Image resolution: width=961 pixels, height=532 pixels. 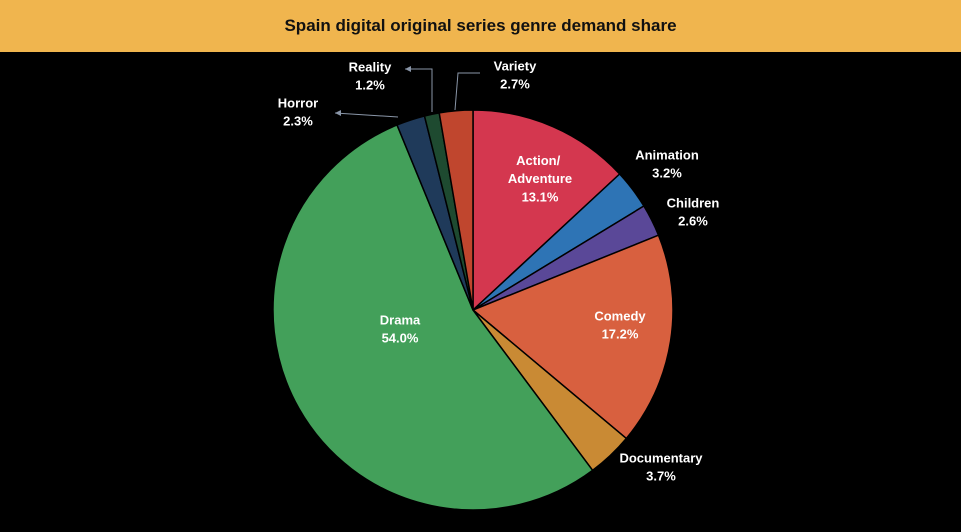 I want to click on slice-label: Reality, so click(x=370, y=66).